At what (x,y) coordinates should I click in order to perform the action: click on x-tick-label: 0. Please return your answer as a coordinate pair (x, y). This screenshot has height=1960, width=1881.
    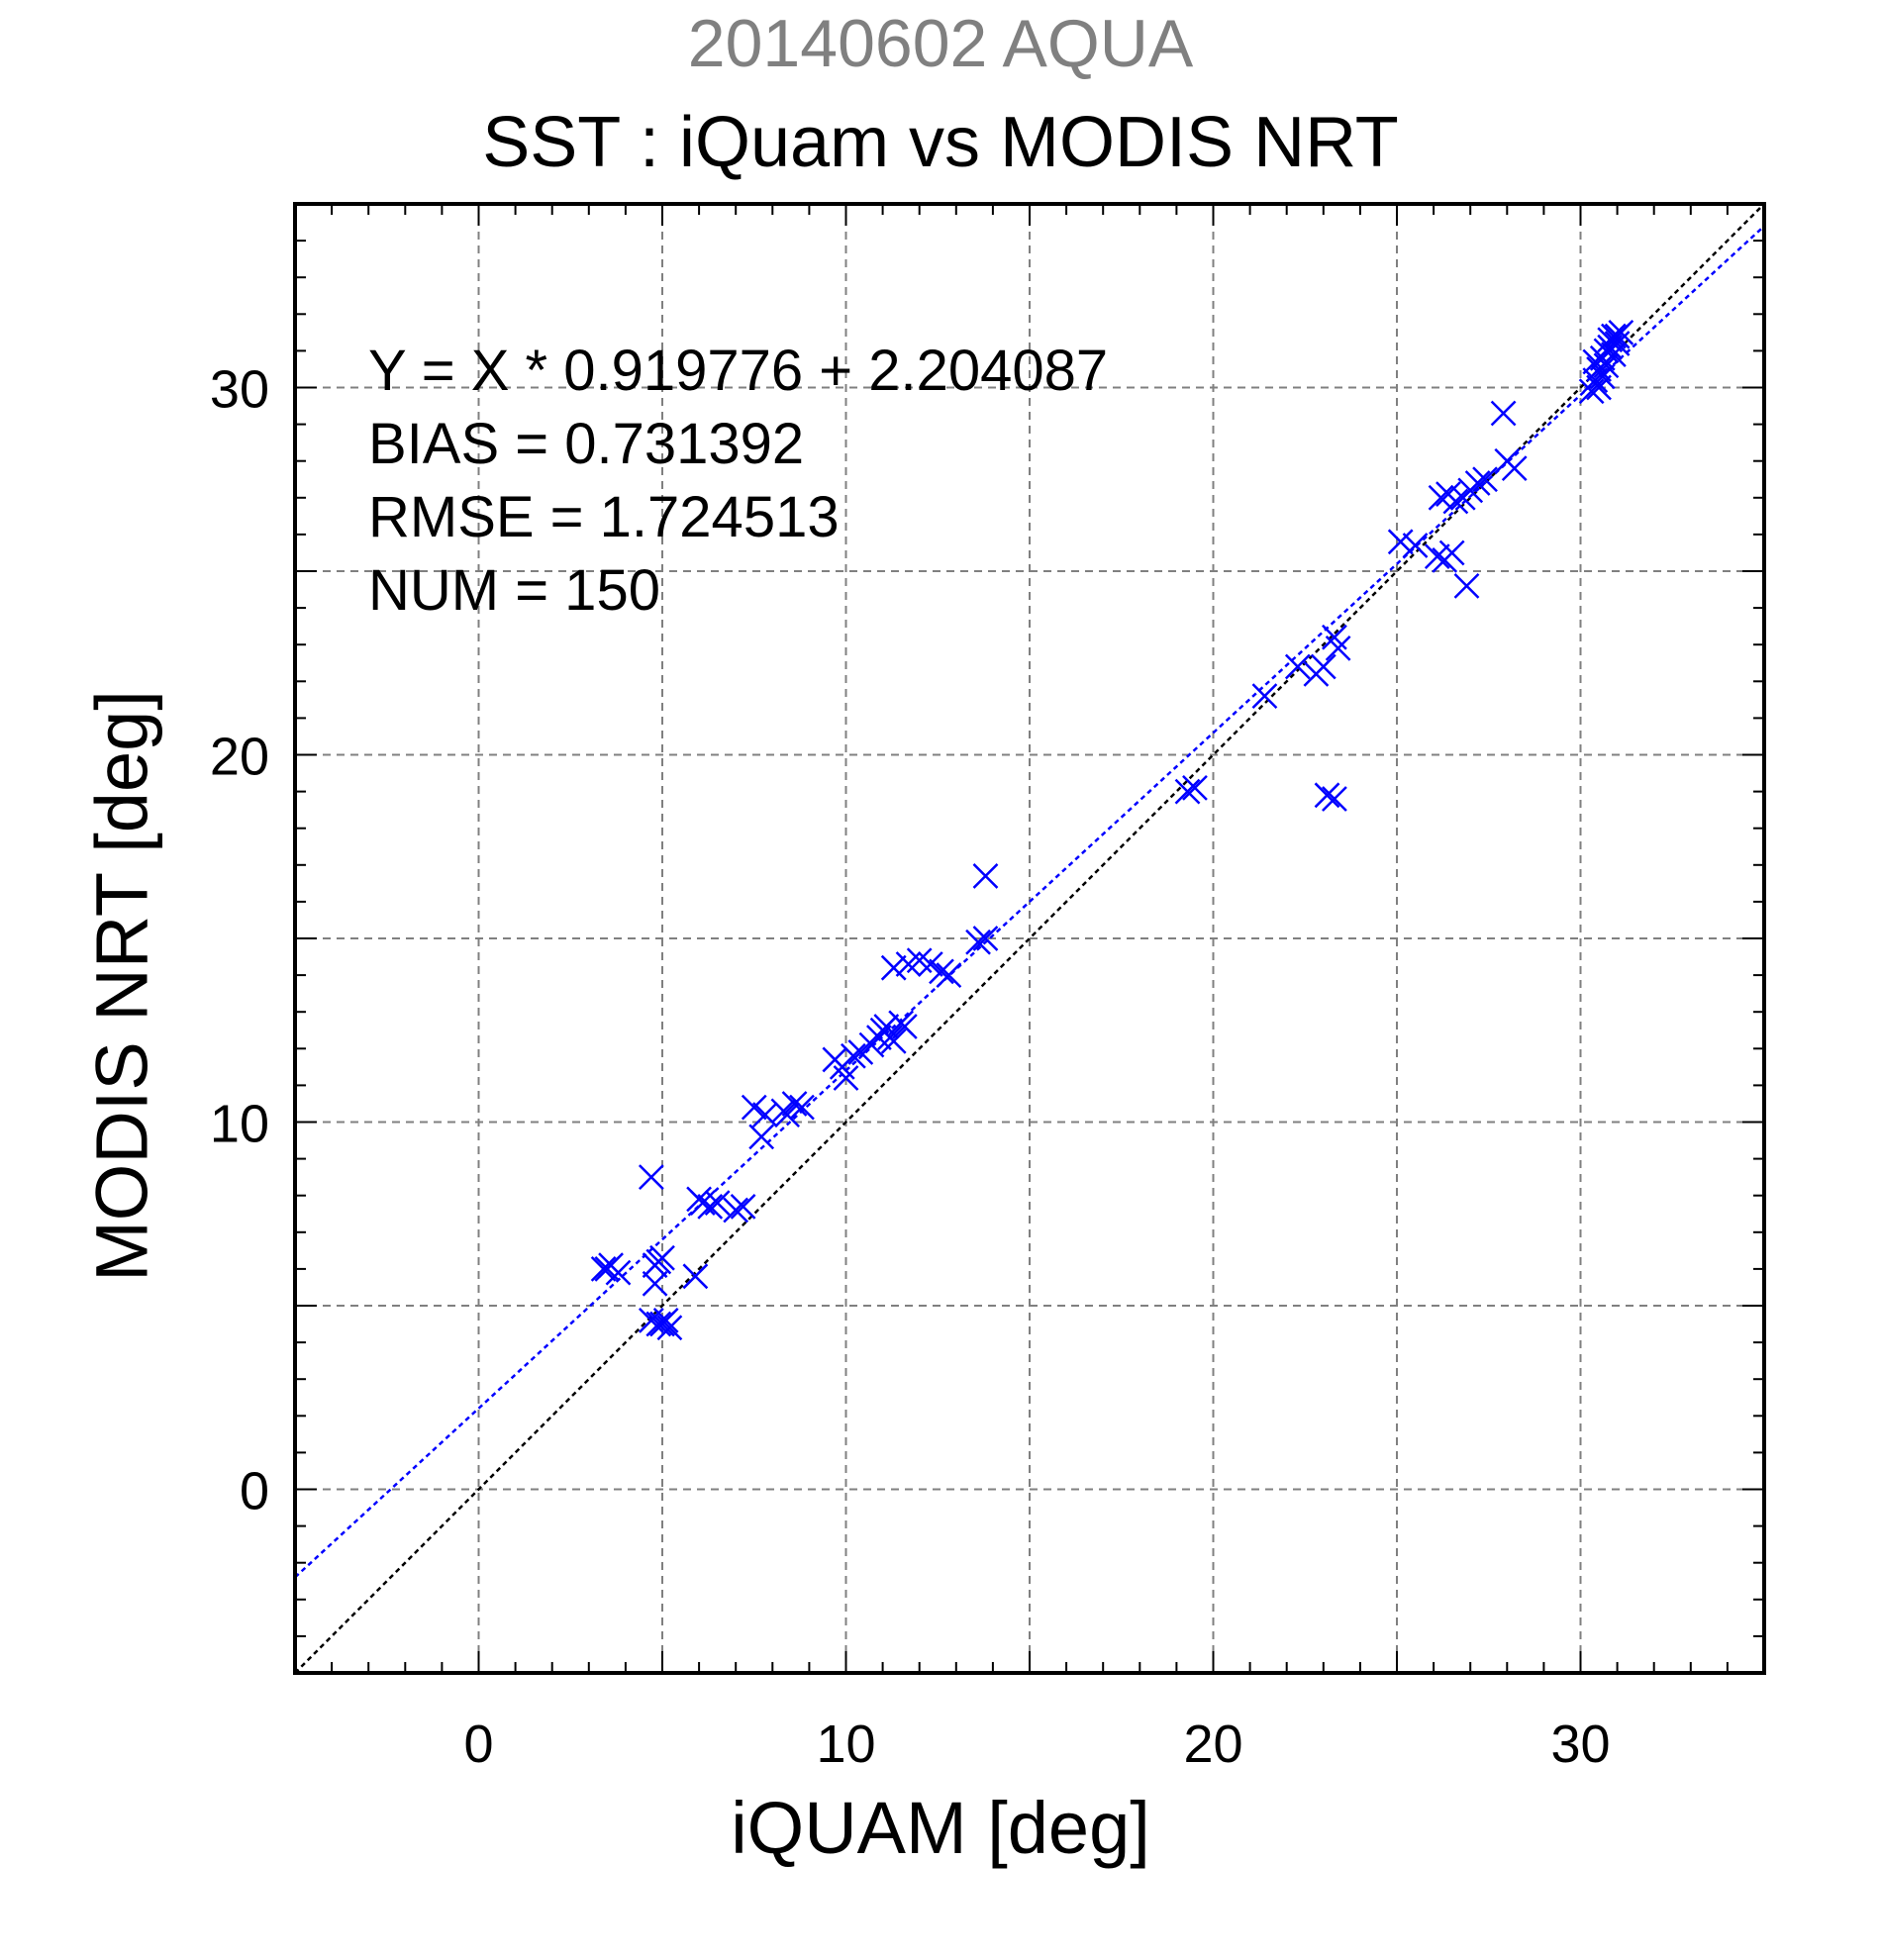
    Looking at the image, I should click on (478, 1744).